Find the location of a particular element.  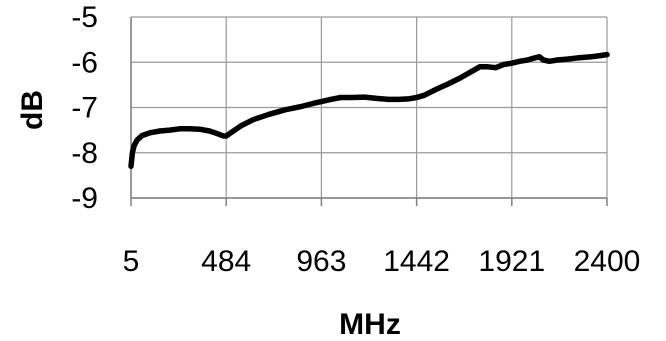

x-tick-label: 1442 is located at coordinates (416, 261).